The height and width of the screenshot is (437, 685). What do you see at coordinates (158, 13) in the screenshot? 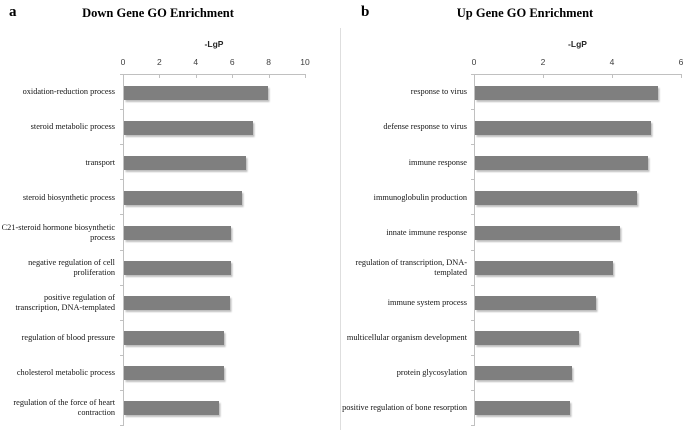
I see `chart-title-down: Down Gene GO Enrichment` at bounding box center [158, 13].